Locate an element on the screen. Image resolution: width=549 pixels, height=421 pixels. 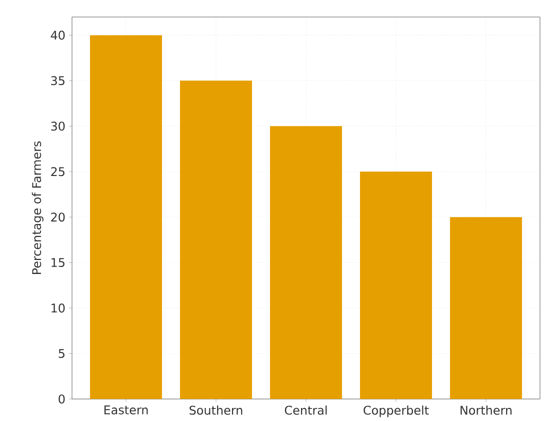
x-tick-label: Northern is located at coordinates (486, 410).